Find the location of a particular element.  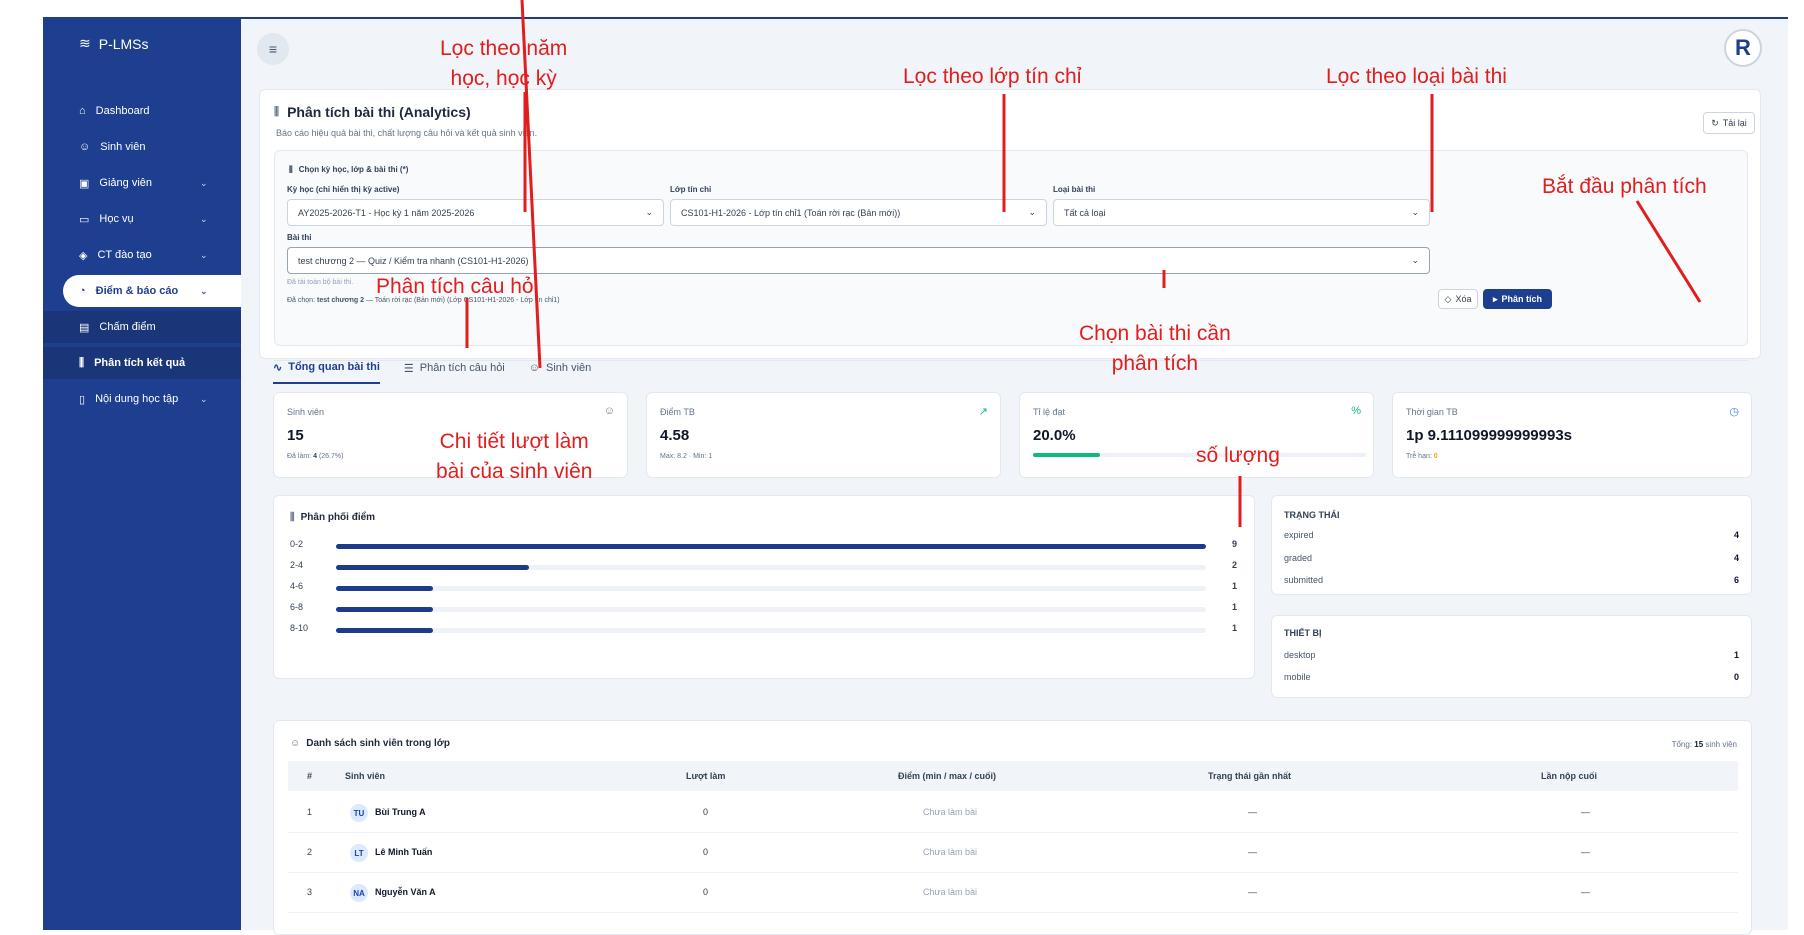

sidebar-item-result-analysis: ⫼ Phân tích kết quả is located at coordinates (142, 363).